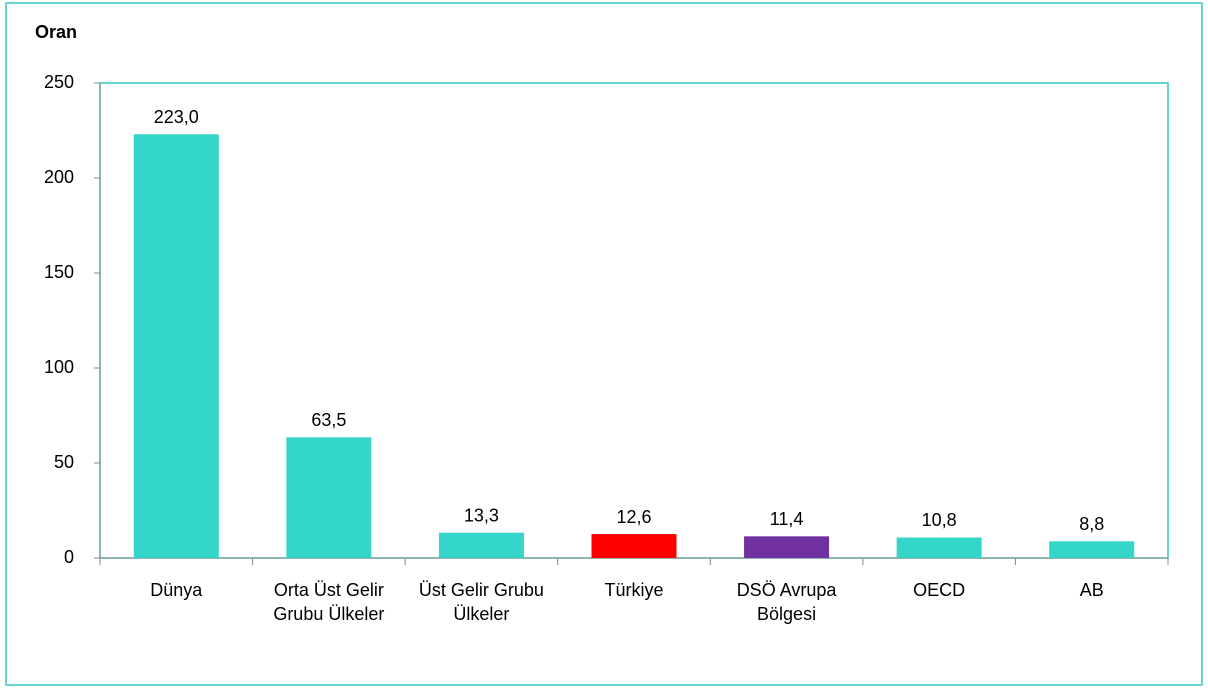 The height and width of the screenshot is (690, 1208). Describe the element at coordinates (69, 557) in the screenshot. I see `y-tick-label: 0` at that location.